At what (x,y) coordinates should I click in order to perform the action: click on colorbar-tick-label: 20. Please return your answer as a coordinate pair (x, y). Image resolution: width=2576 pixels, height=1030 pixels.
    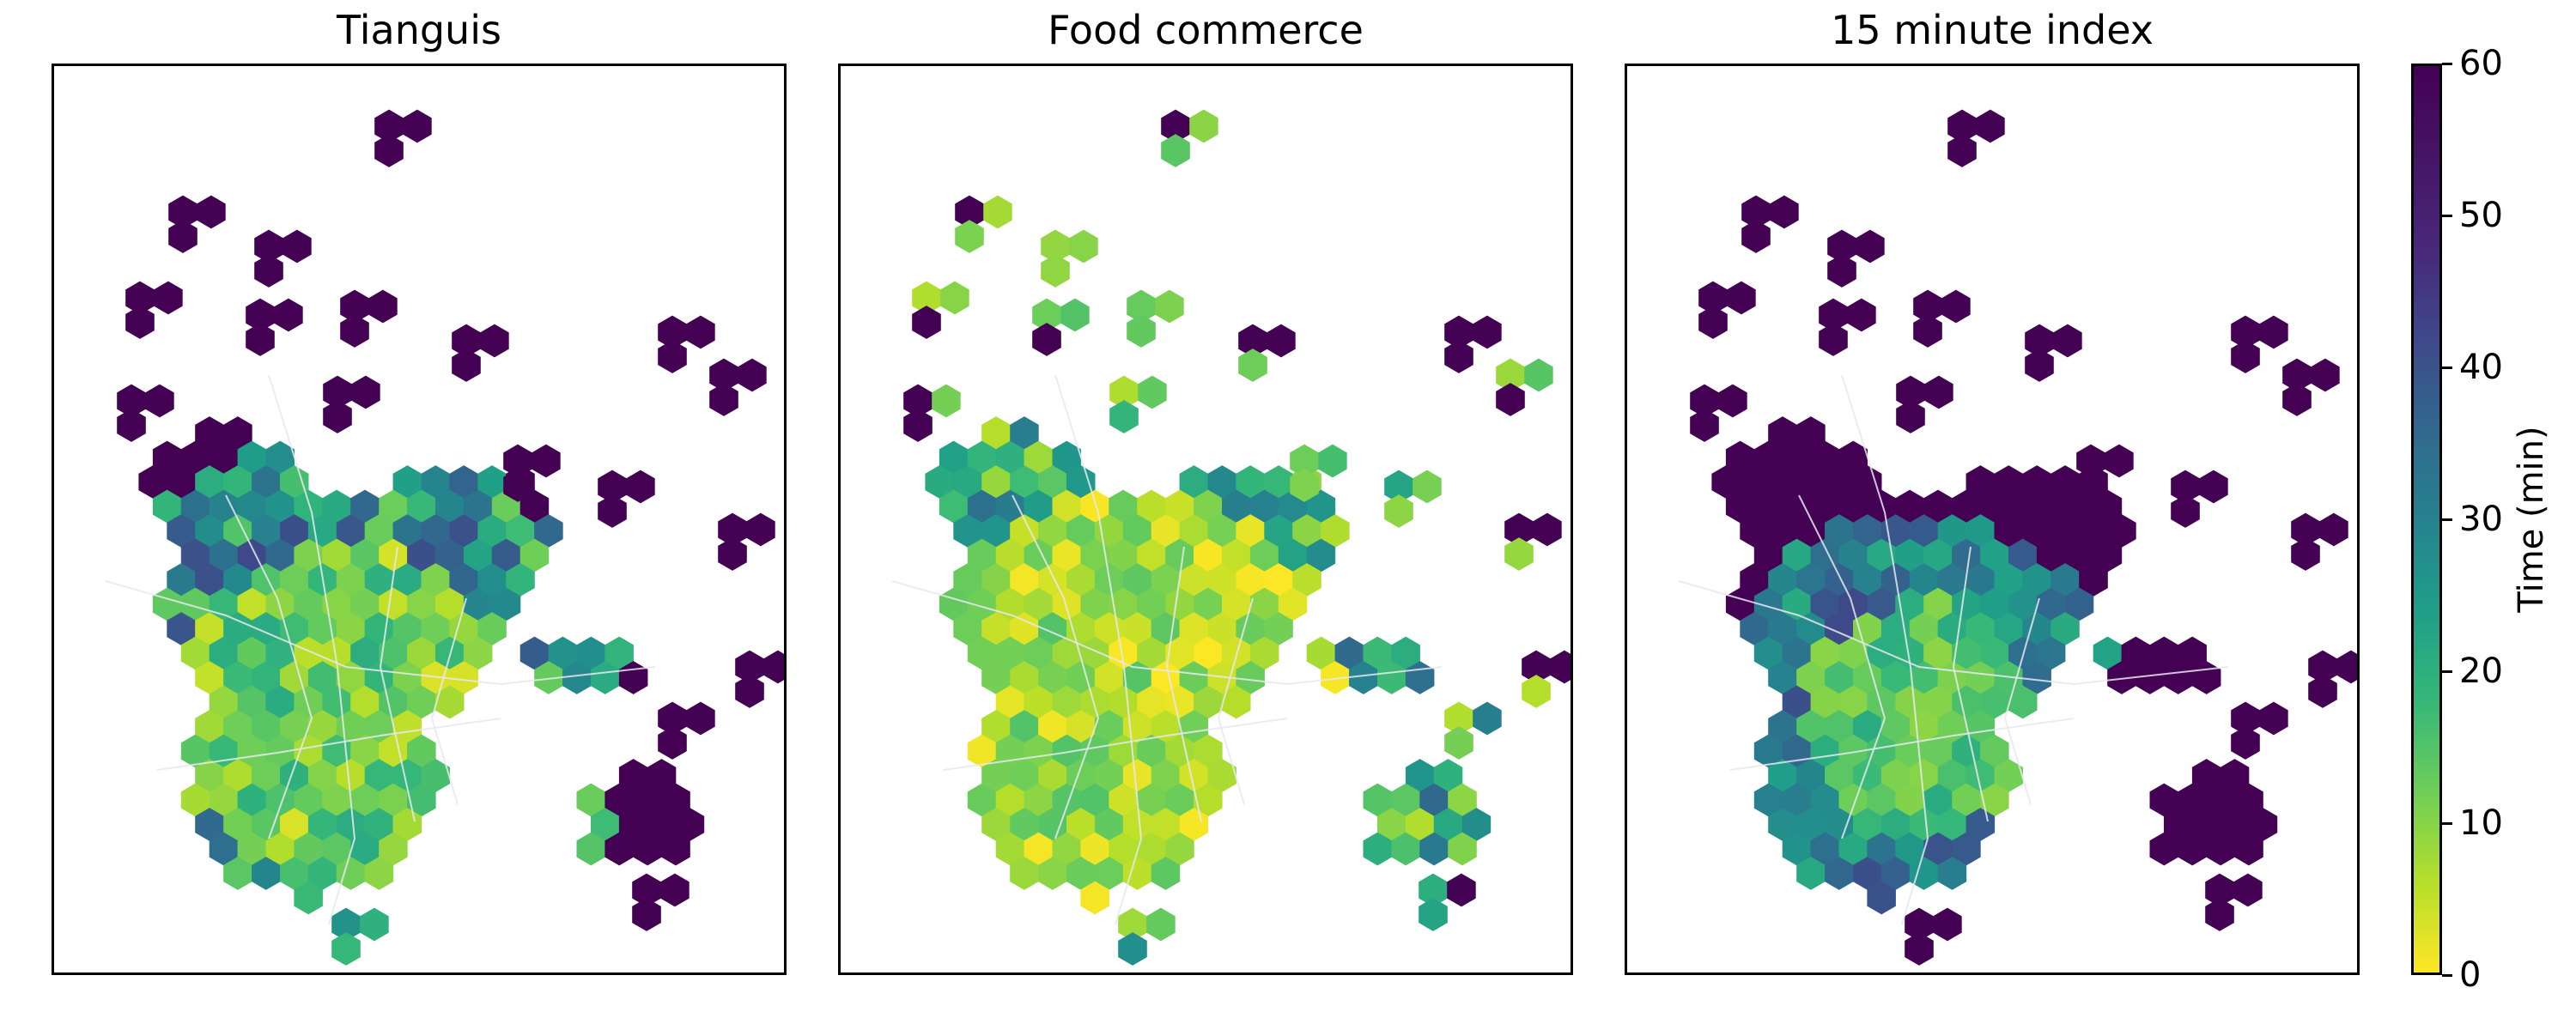
    Looking at the image, I should click on (2481, 671).